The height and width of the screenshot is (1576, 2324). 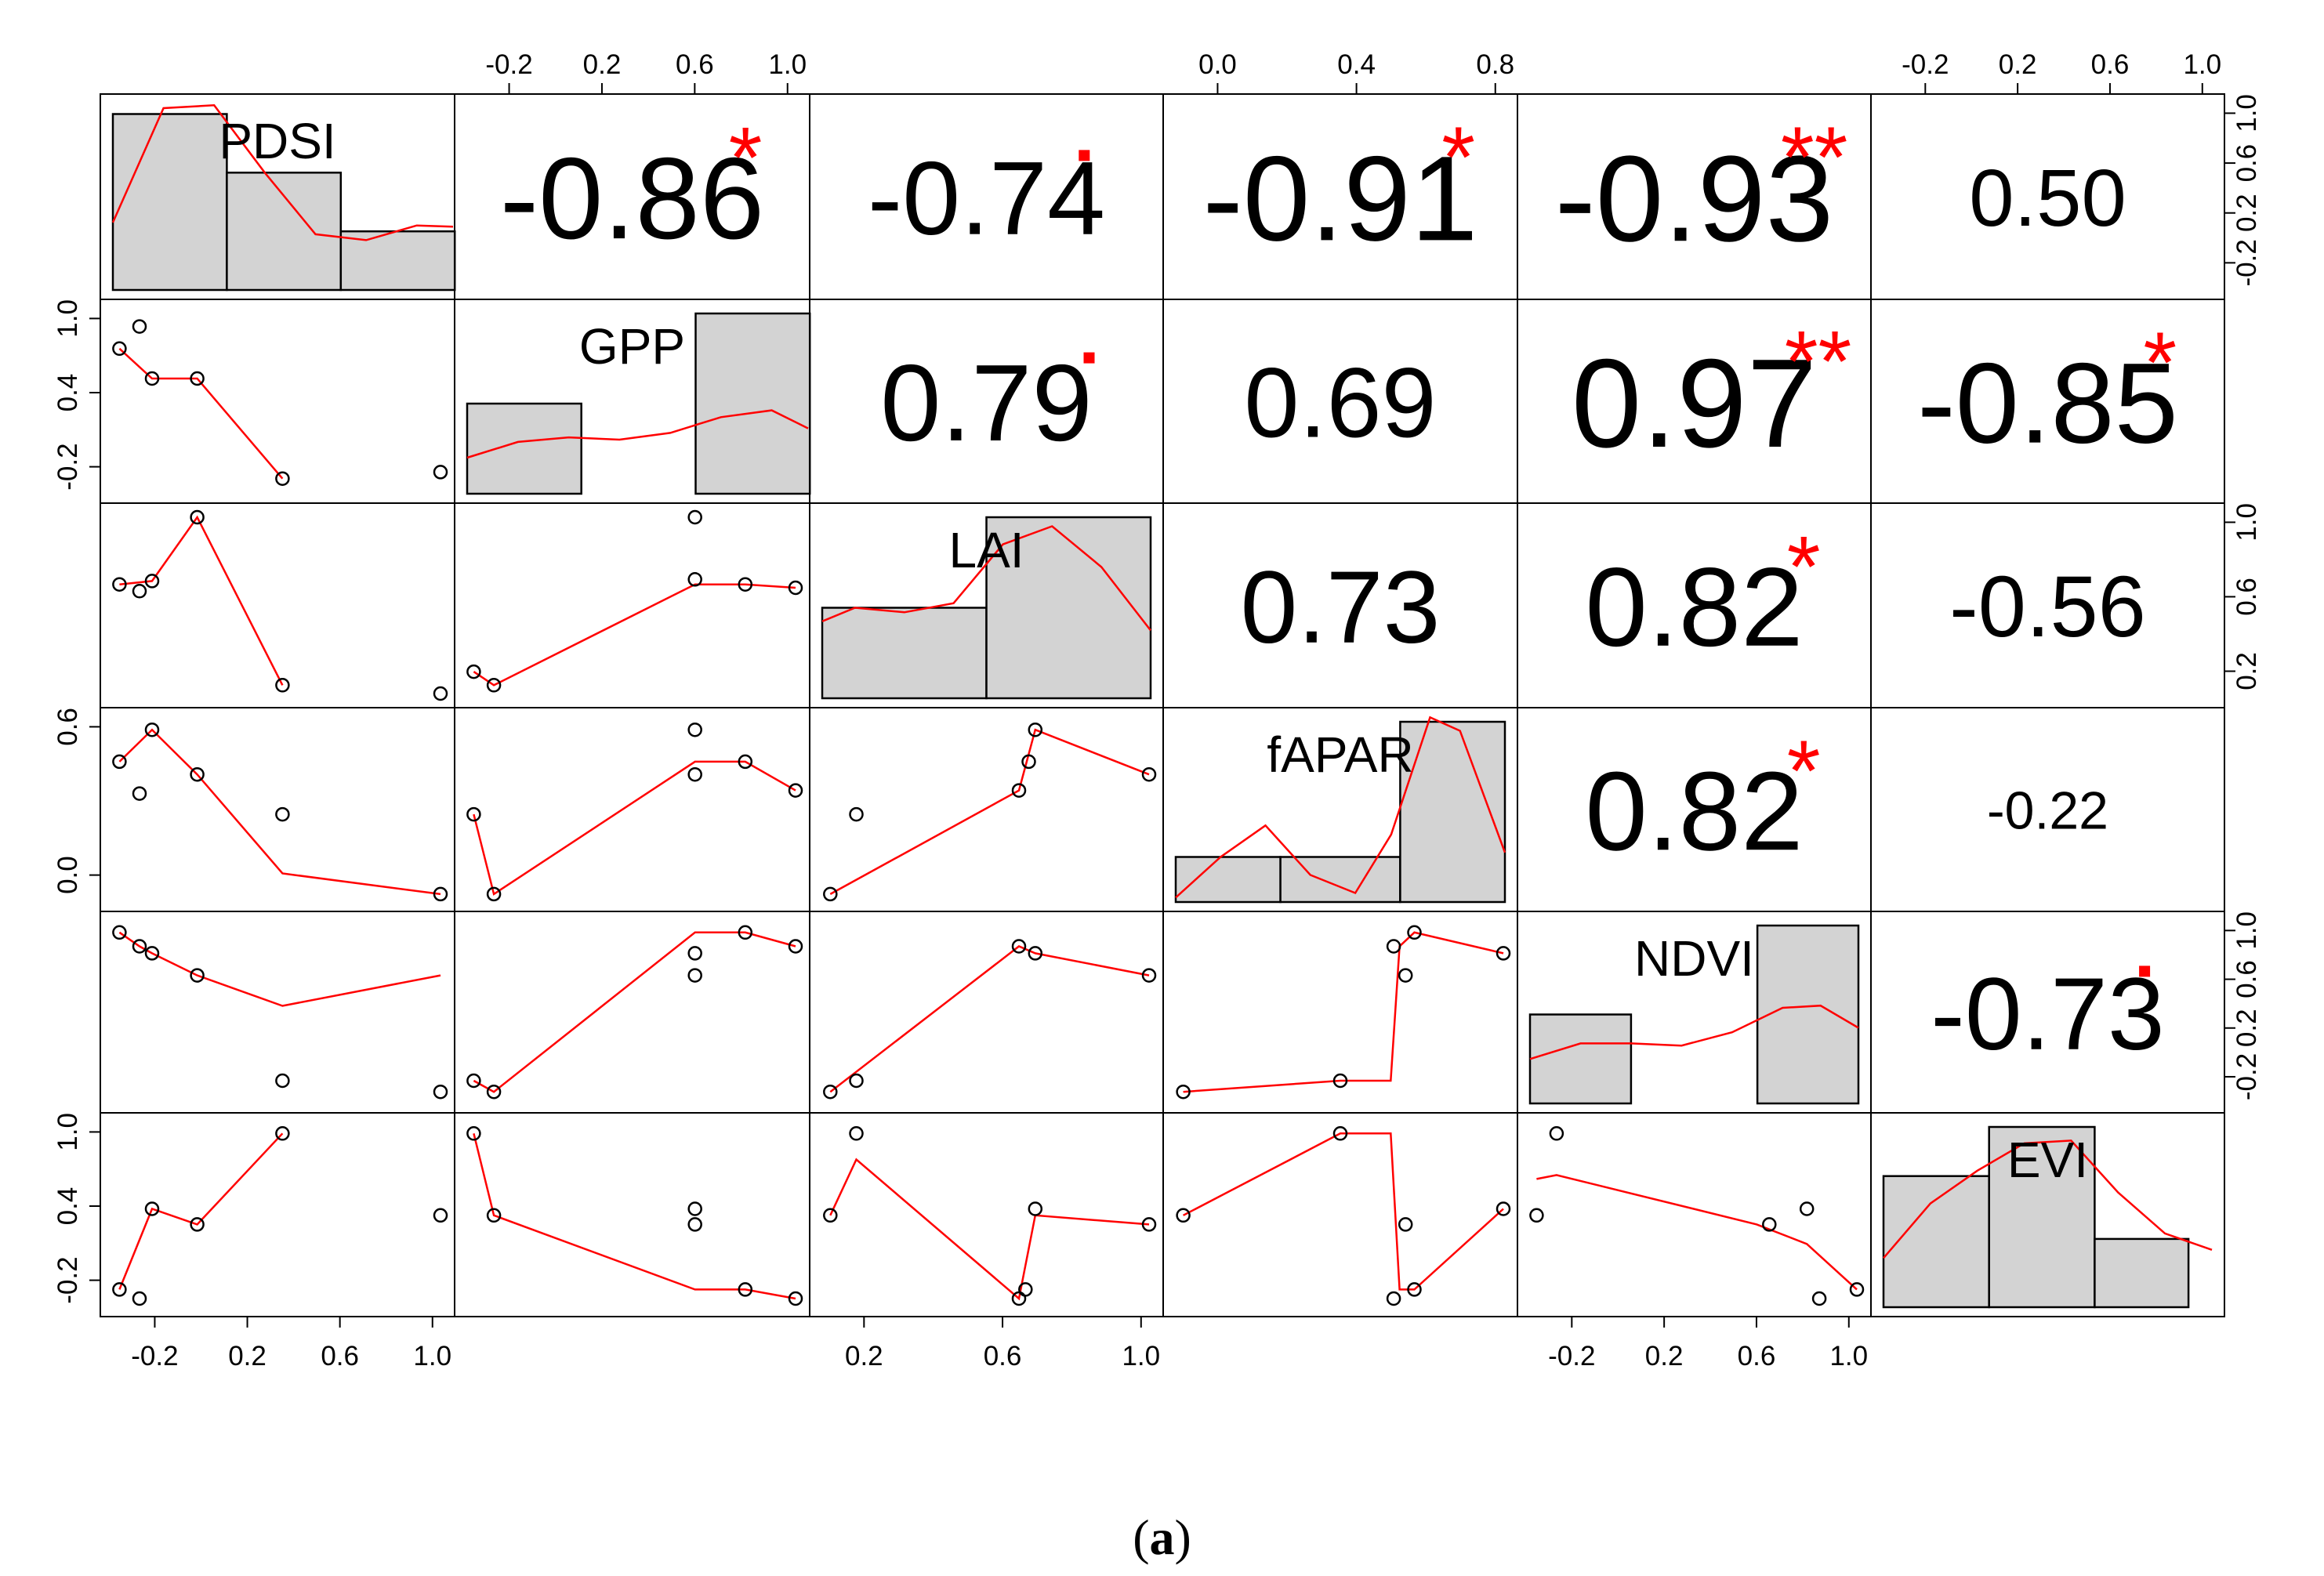 I want to click on correlation-value: -0.73, so click(x=2048, y=1013).